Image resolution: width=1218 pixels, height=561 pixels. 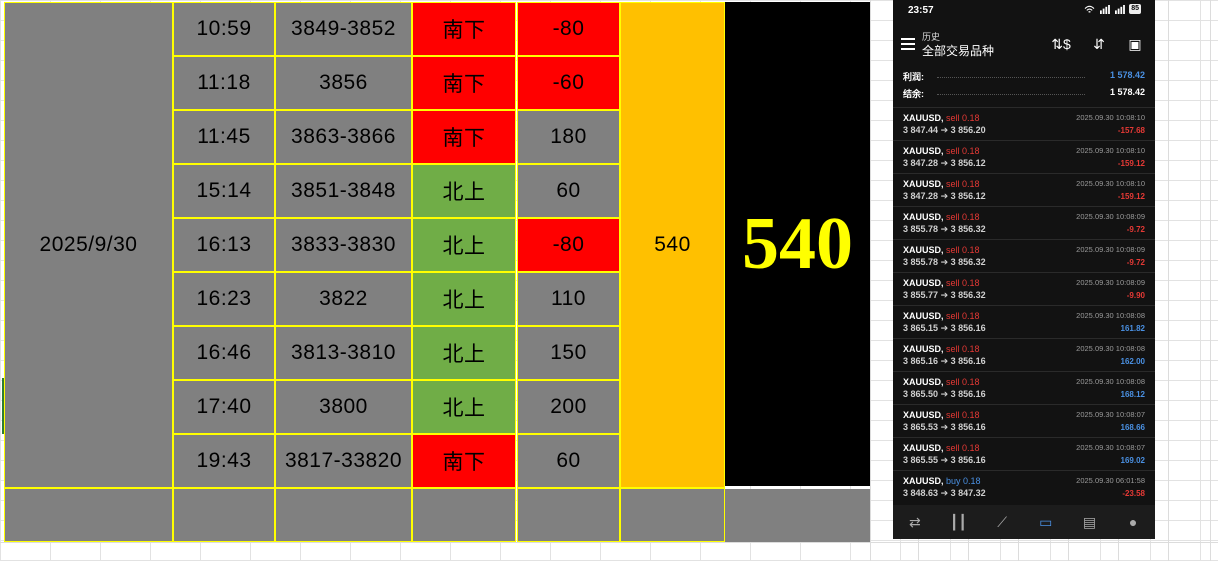 I want to click on trade-side: sell 0.18, so click(x=963, y=316).